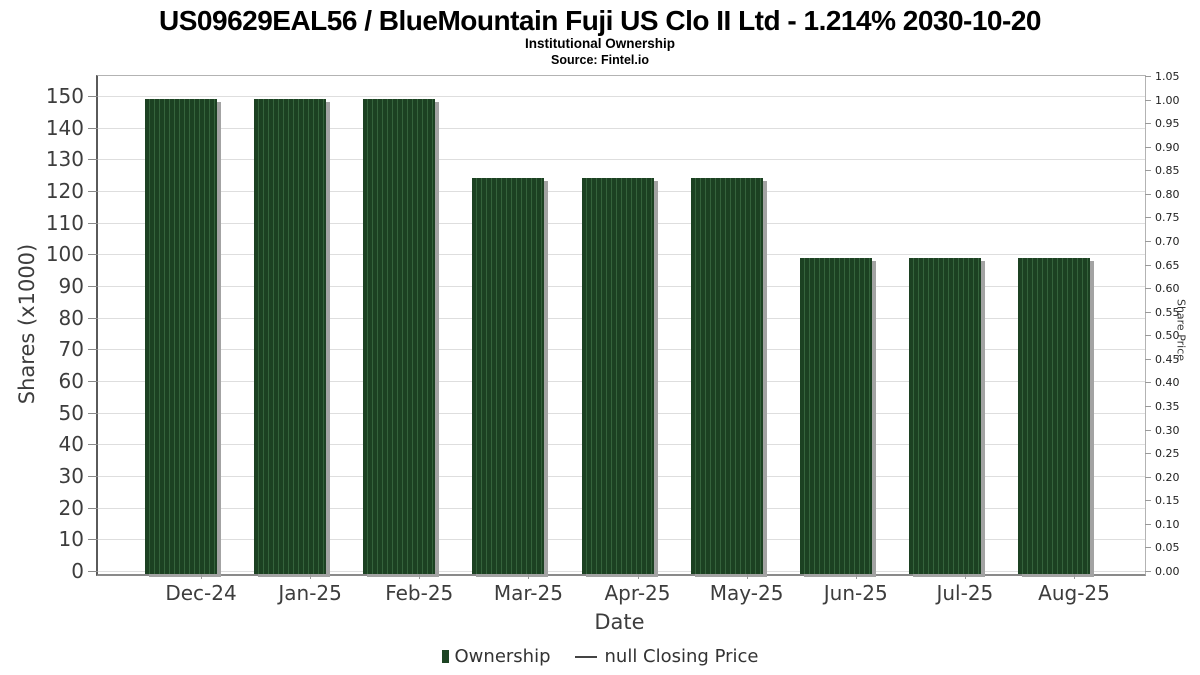 The image size is (1200, 675). What do you see at coordinates (1167, 383) in the screenshot?
I see `y-axis-tick-label-right: 0.40` at bounding box center [1167, 383].